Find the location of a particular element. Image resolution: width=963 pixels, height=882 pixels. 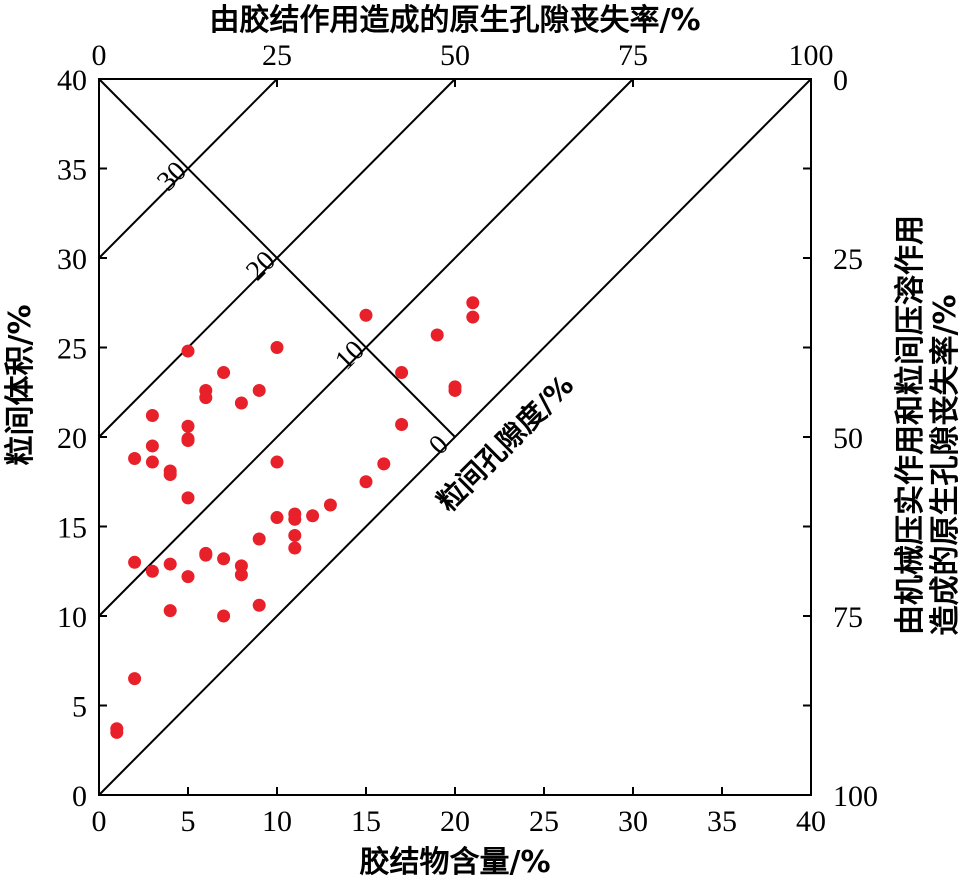

right-axis-title-line2: 造成的原生孔隙丧失率/% is located at coordinates (945, 464).